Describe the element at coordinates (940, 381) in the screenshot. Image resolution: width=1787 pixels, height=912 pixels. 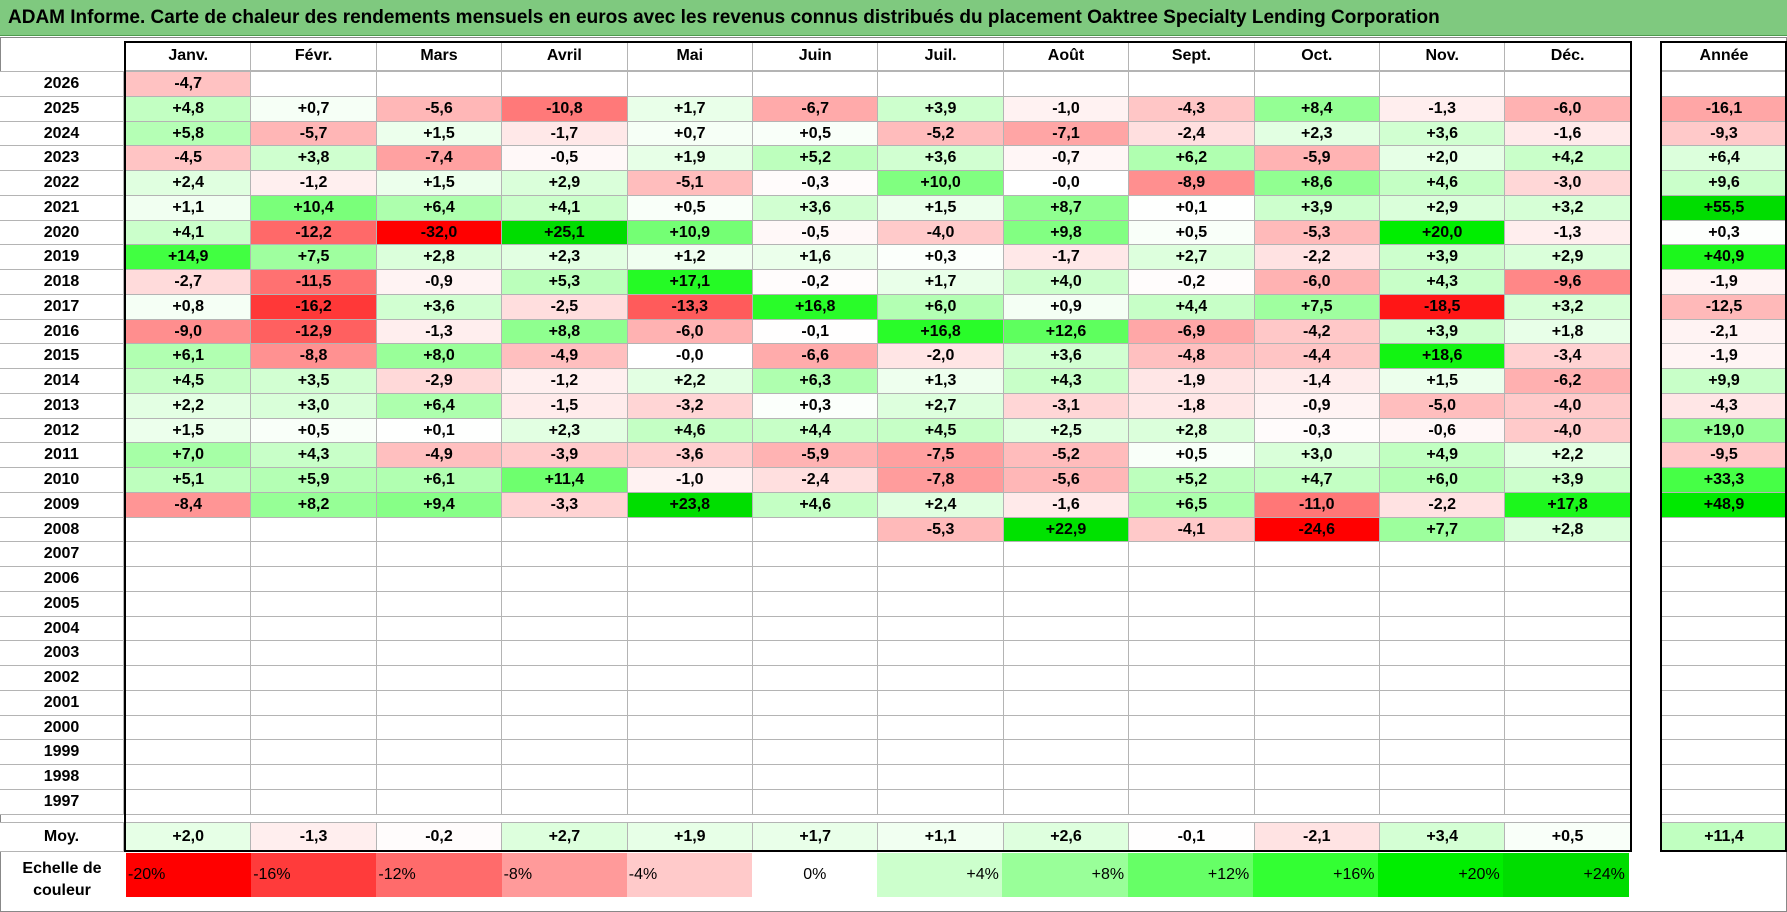
I see `heatmap-cell: +1,3` at that location.